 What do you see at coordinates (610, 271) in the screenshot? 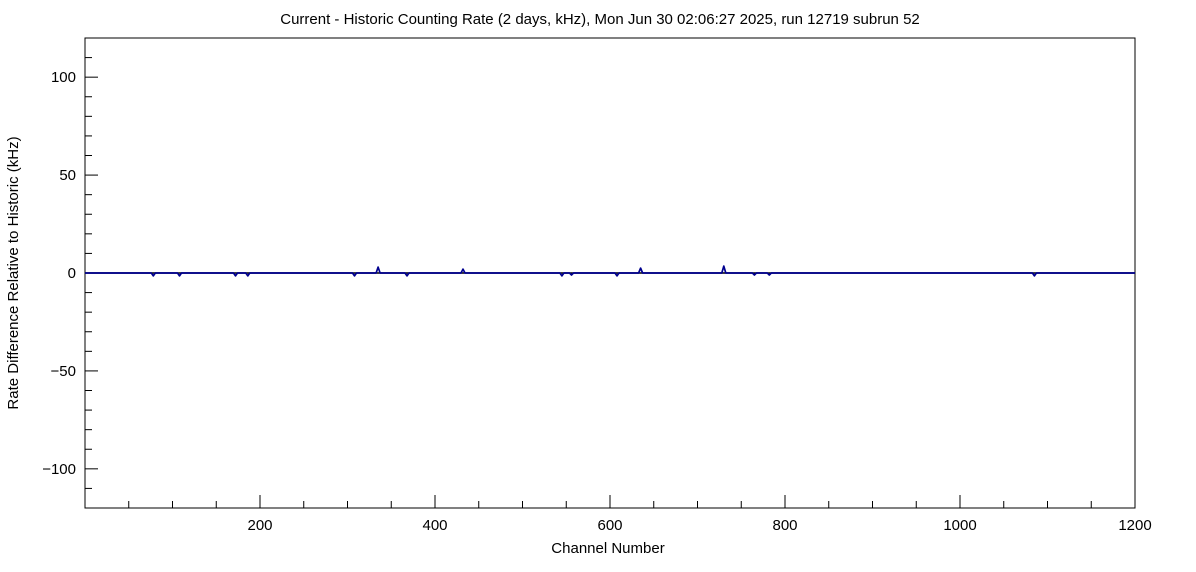
I see `data-line` at bounding box center [610, 271].